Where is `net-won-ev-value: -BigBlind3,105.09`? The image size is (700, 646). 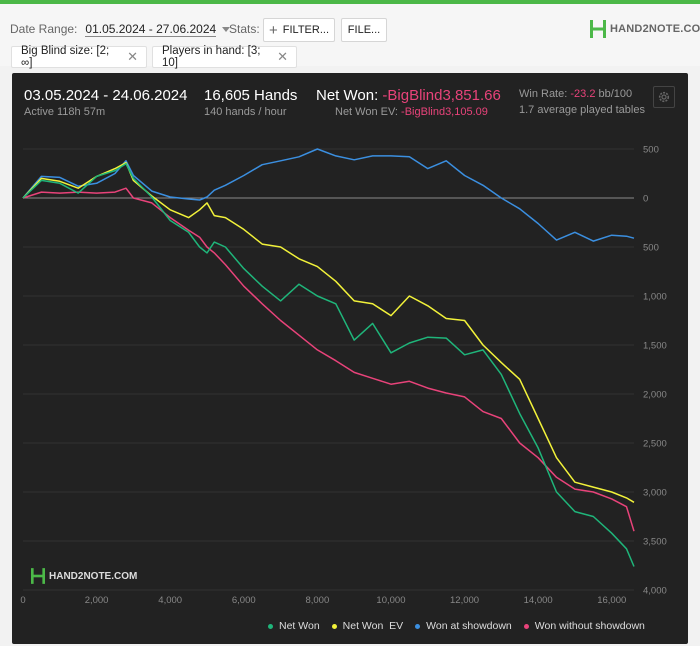
net-won-ev-value: -BigBlind3,105.09 is located at coordinates (444, 112).